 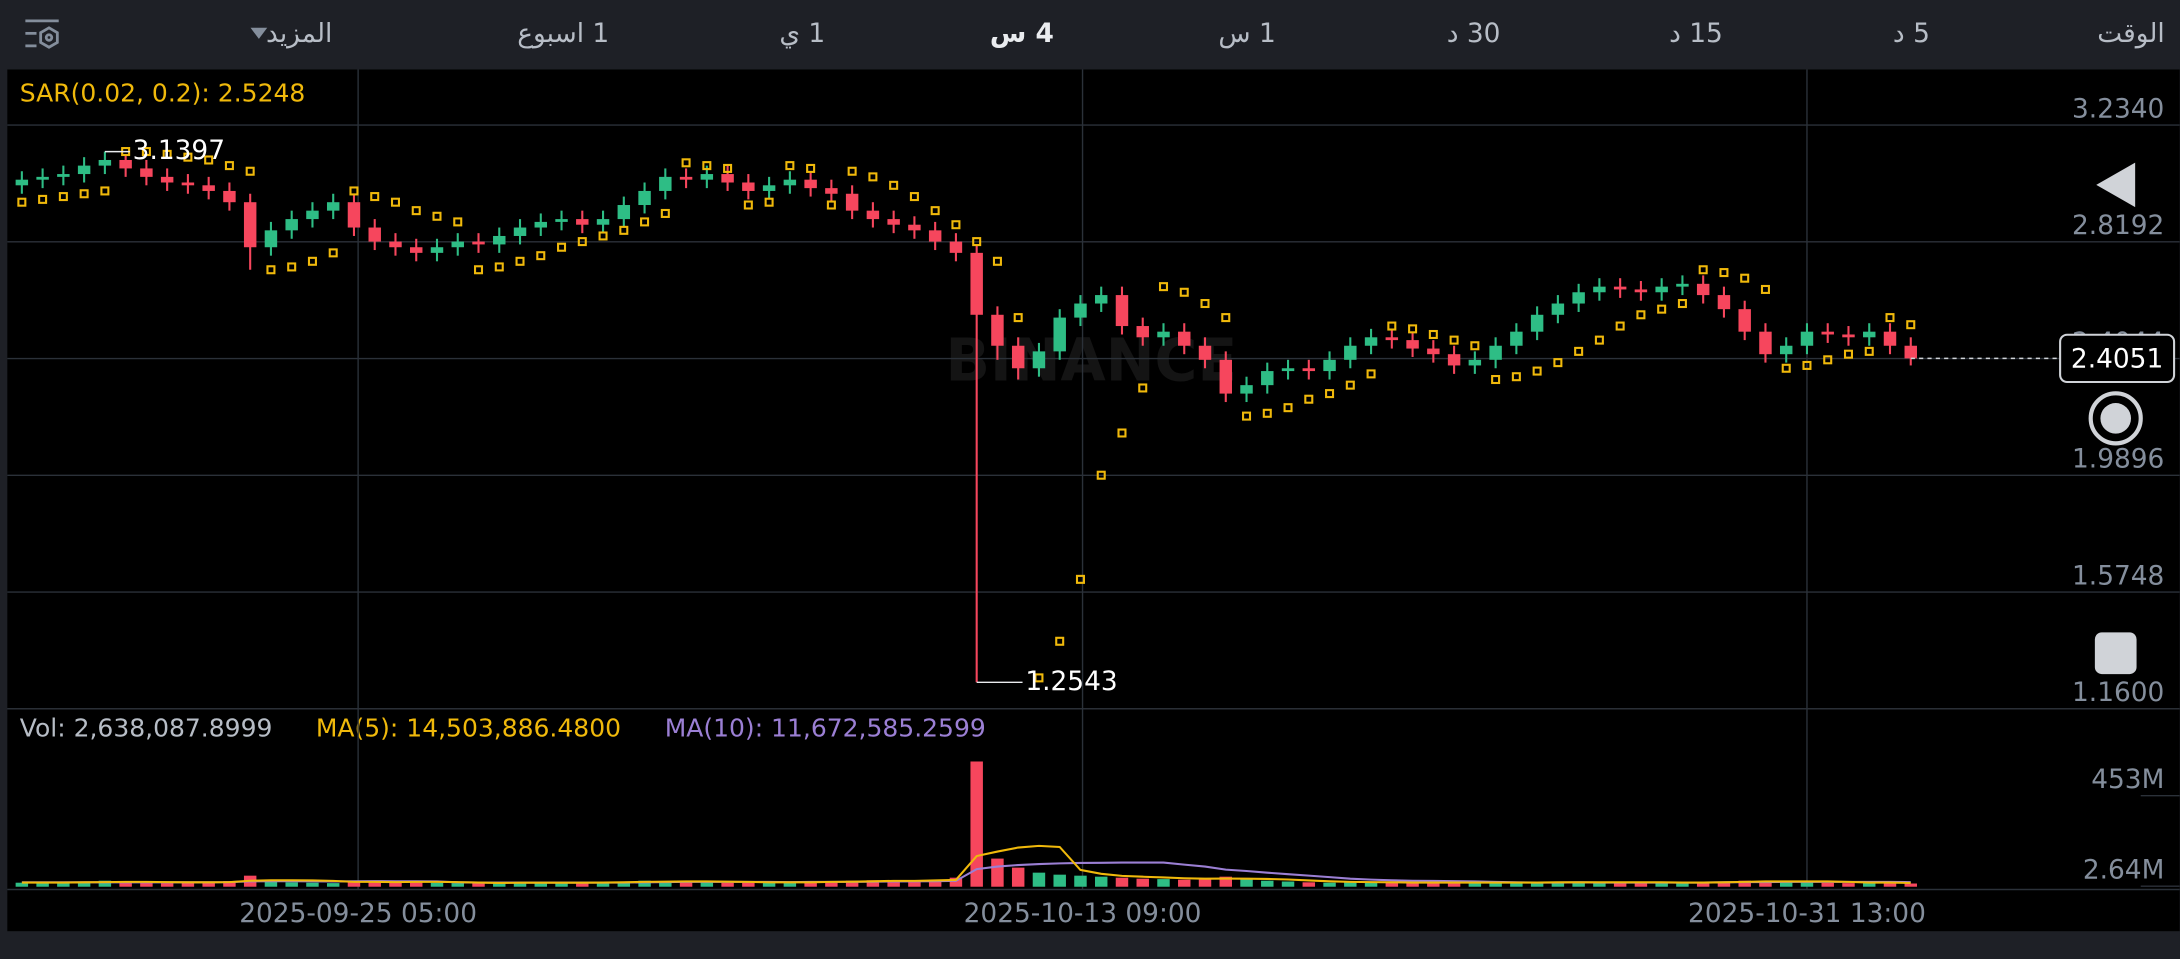 What do you see at coordinates (2118, 575) in the screenshot?
I see `y-tick-label: 1.5748` at bounding box center [2118, 575].